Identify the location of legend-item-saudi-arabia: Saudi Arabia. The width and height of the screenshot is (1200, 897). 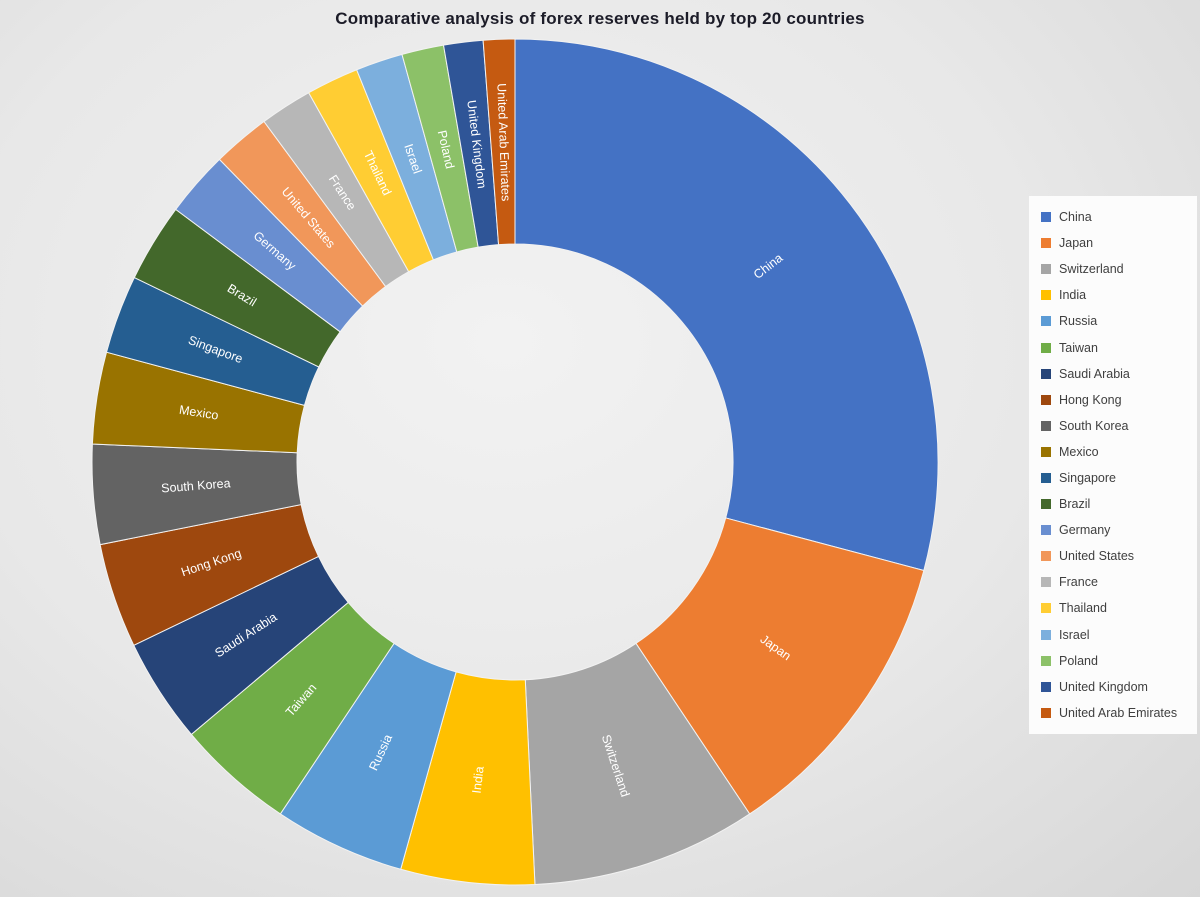
(1117, 374).